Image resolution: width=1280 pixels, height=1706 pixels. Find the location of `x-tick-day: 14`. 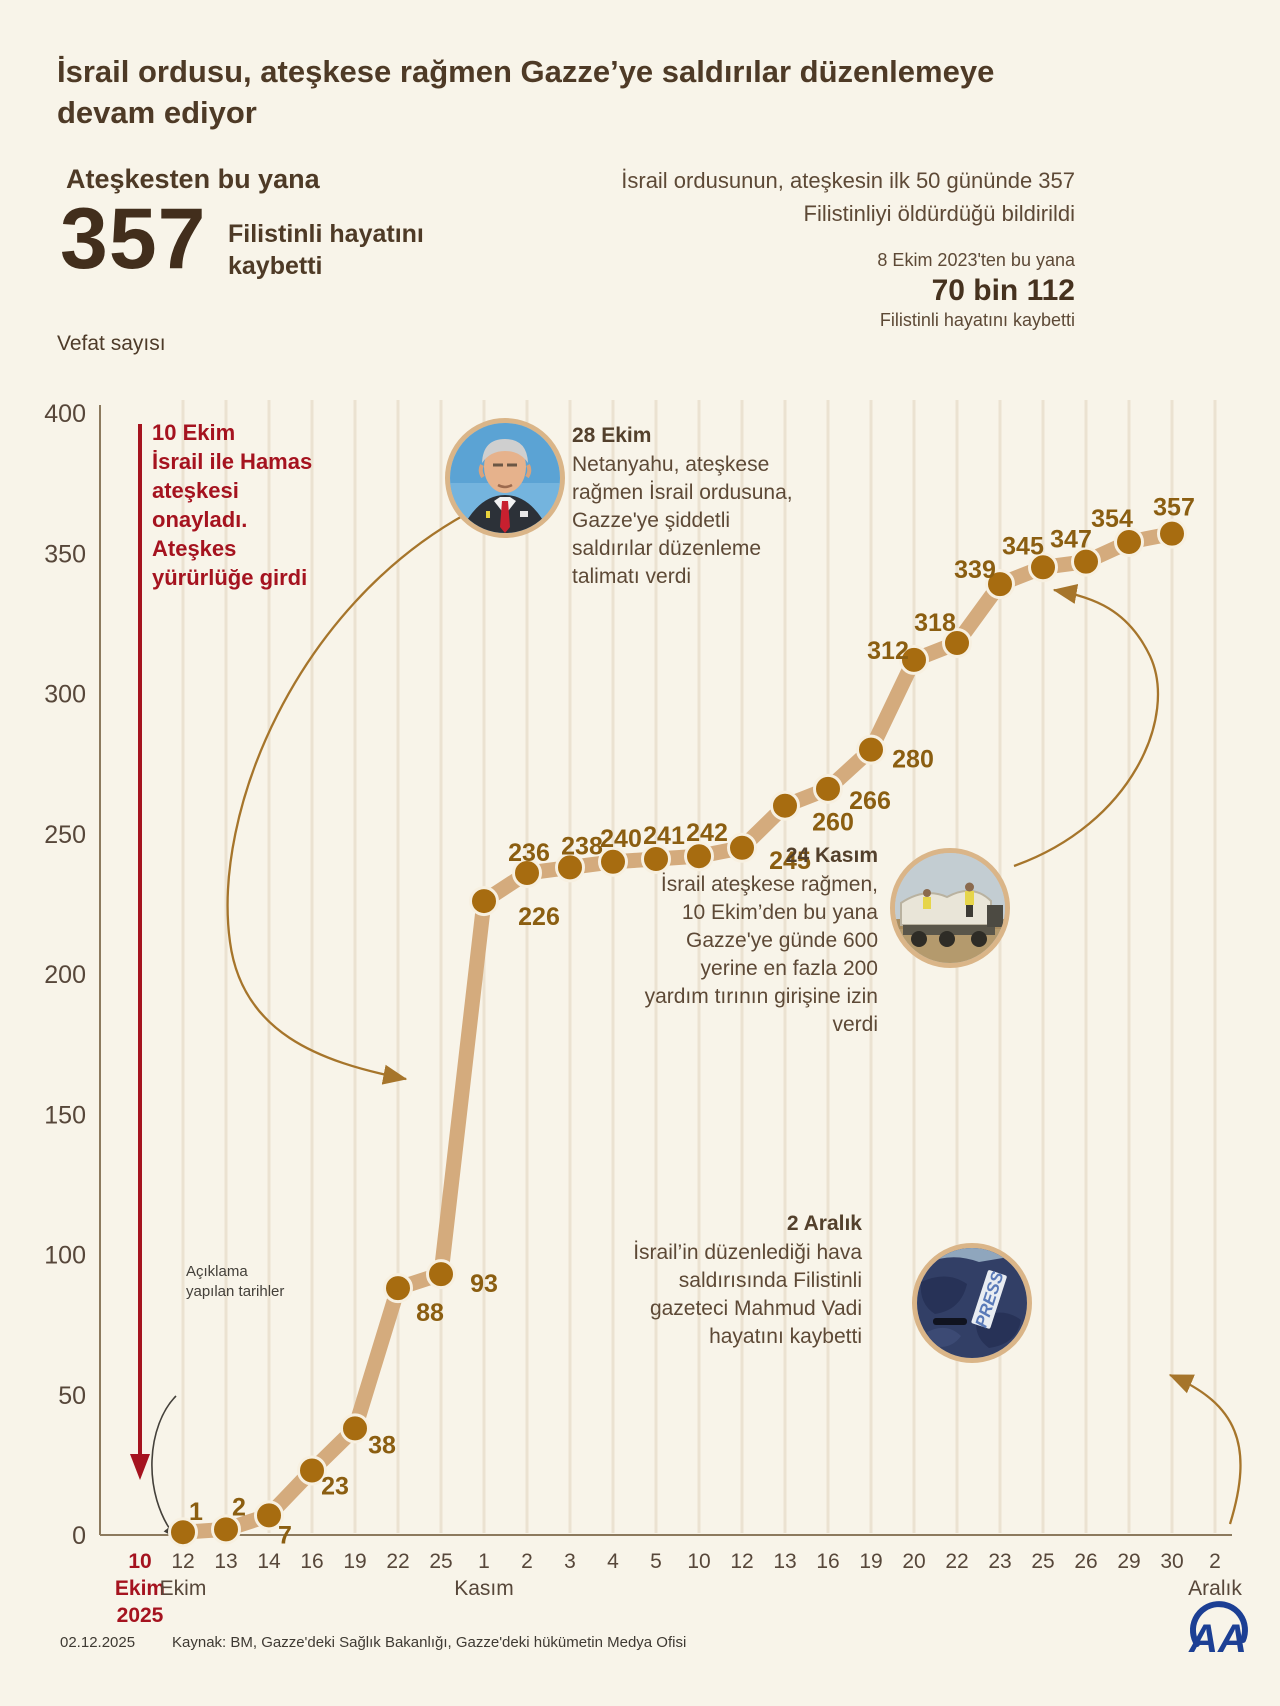

x-tick-day: 14 is located at coordinates (269, 1561).